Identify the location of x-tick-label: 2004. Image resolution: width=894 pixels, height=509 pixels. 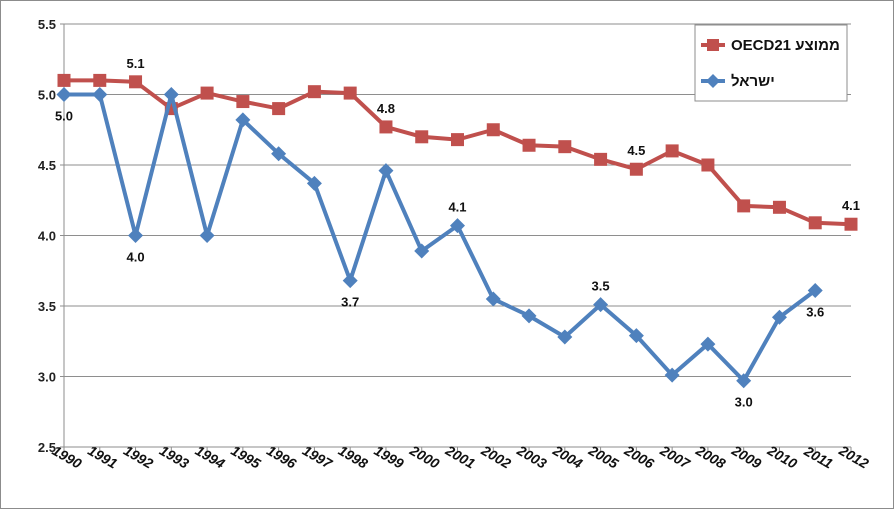
(567, 457).